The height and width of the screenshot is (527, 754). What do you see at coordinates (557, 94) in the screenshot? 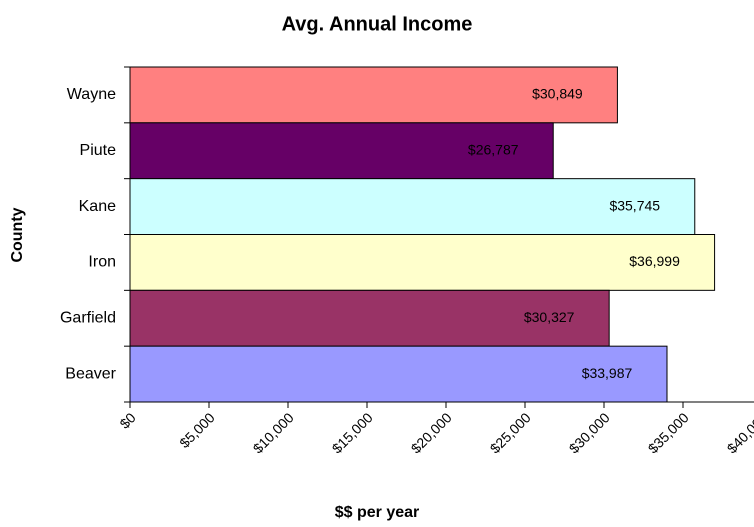
I see `value-label: $30,849` at bounding box center [557, 94].